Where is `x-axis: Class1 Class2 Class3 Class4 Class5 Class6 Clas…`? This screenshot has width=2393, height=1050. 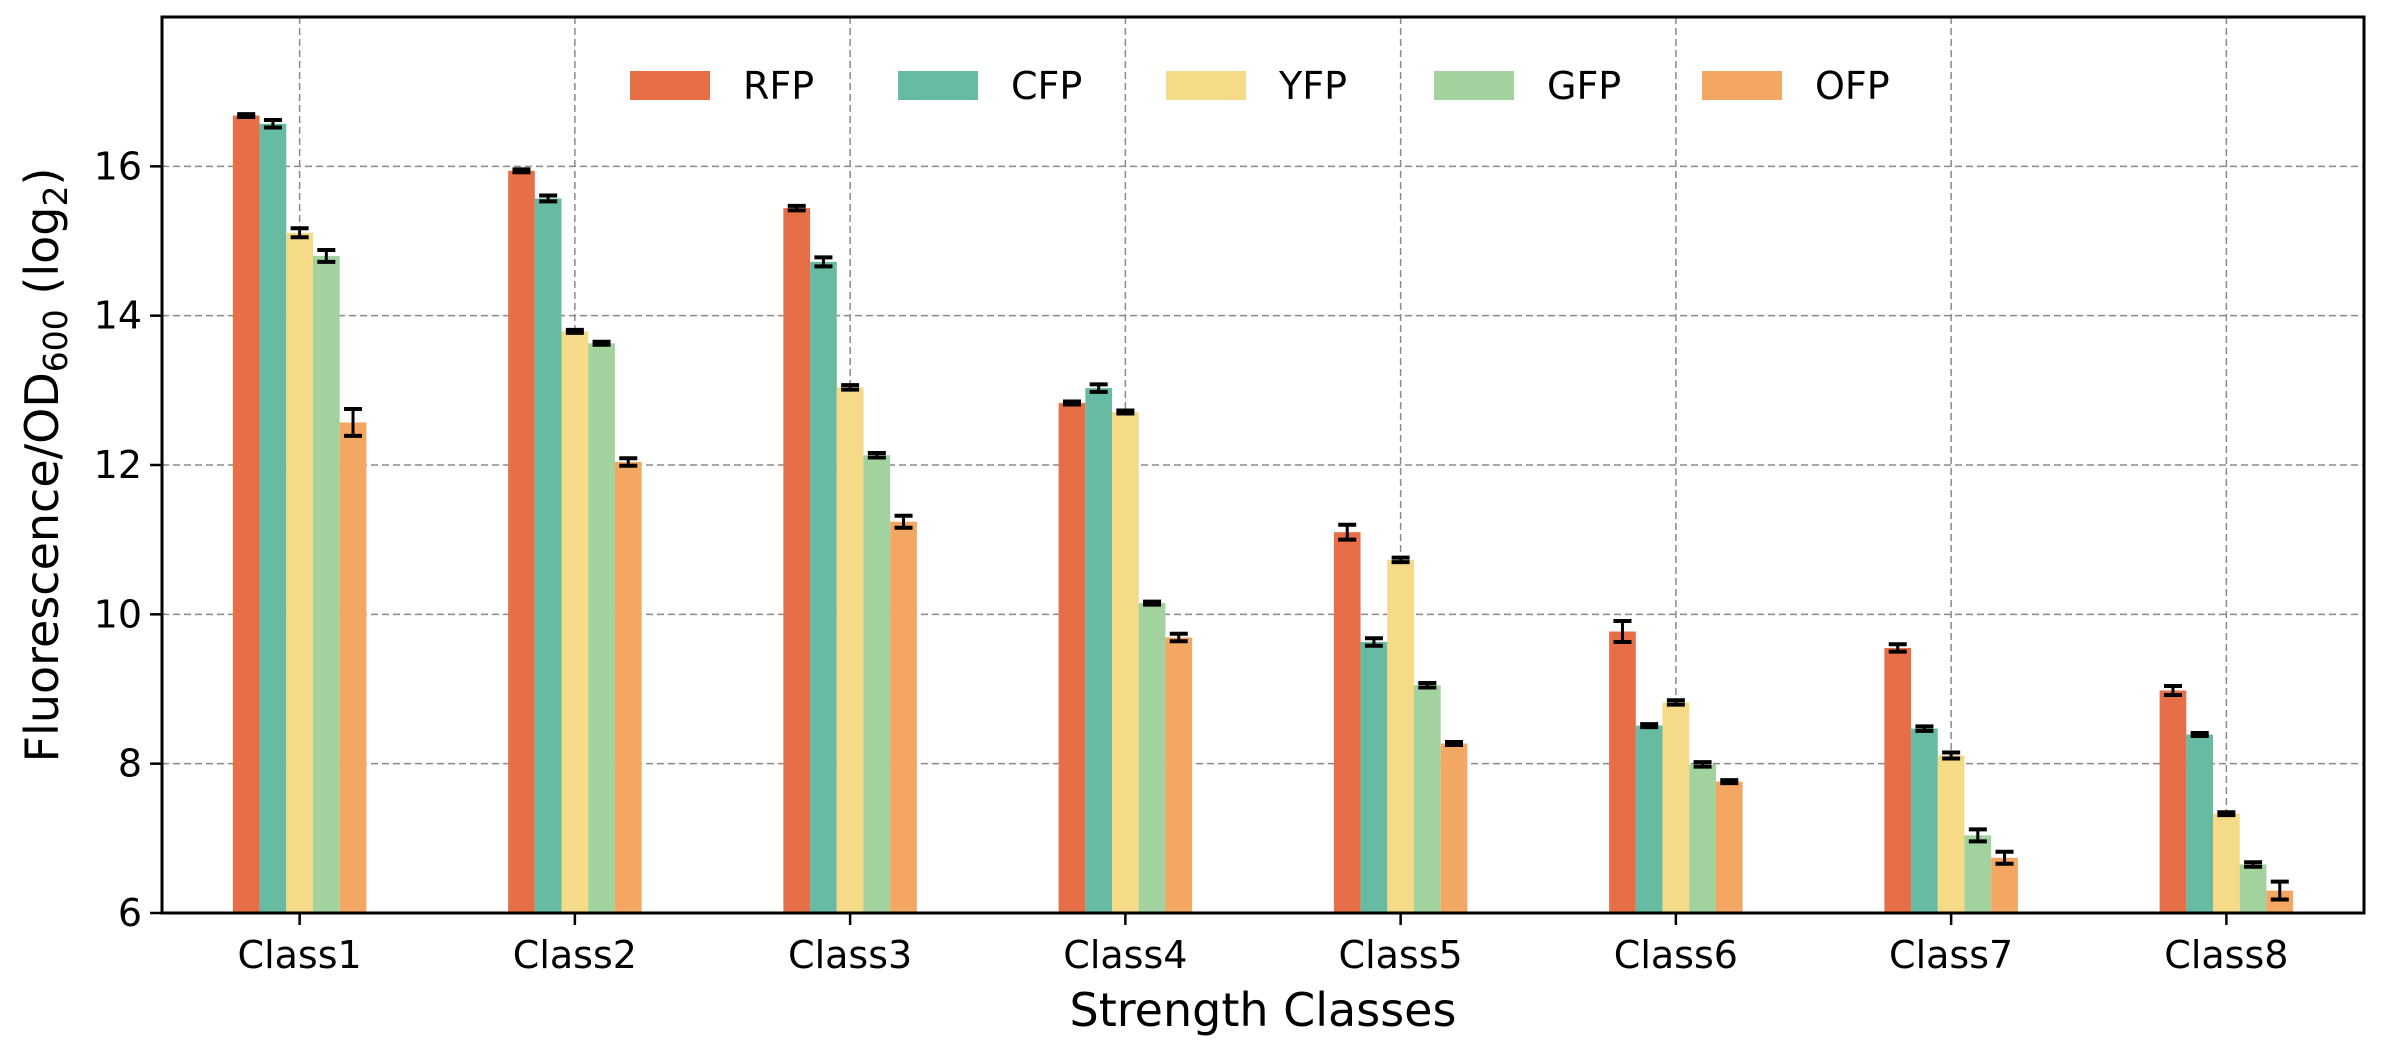
x-axis: Class1 Class2 Class3 Class4 Class5 Class6 Clas… is located at coordinates (1263, 945).